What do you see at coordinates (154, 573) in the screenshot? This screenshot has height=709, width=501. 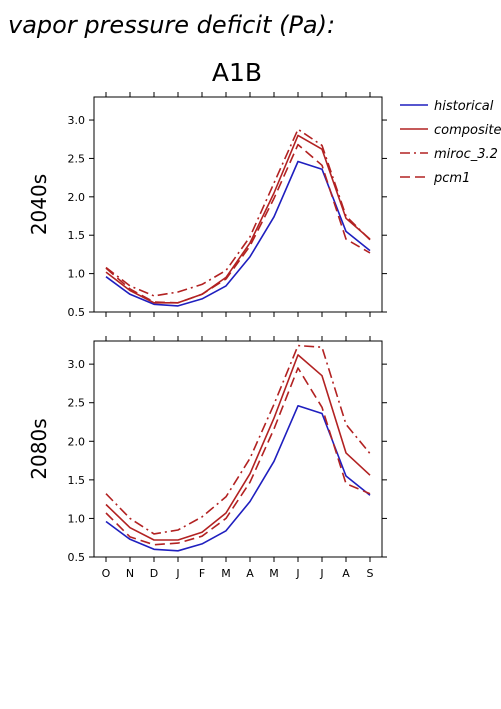 I see `x-tick-label: D` at bounding box center [154, 573].